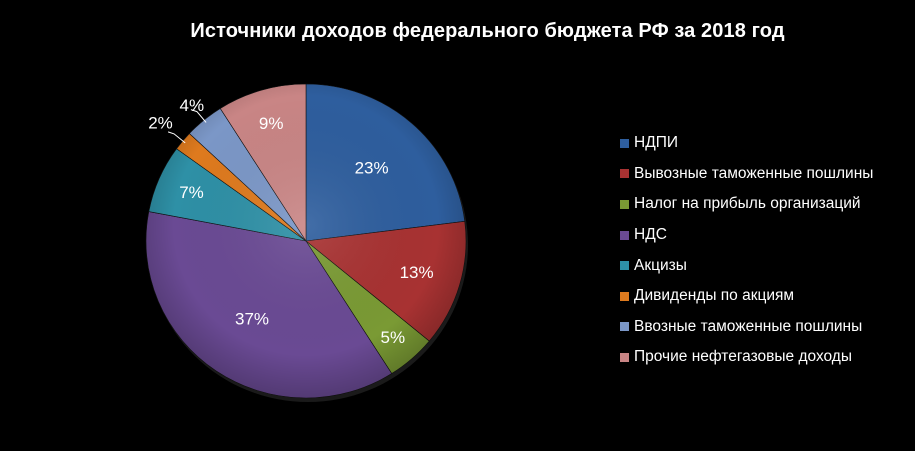  I want to click on legend-label-5: Акцизы, so click(660, 265).